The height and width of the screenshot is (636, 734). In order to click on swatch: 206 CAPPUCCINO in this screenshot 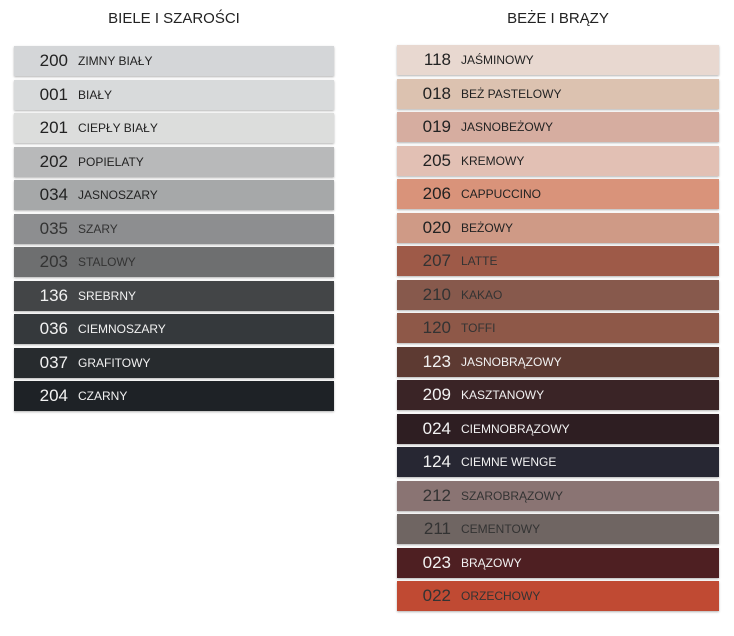, I will do `click(558, 194)`.